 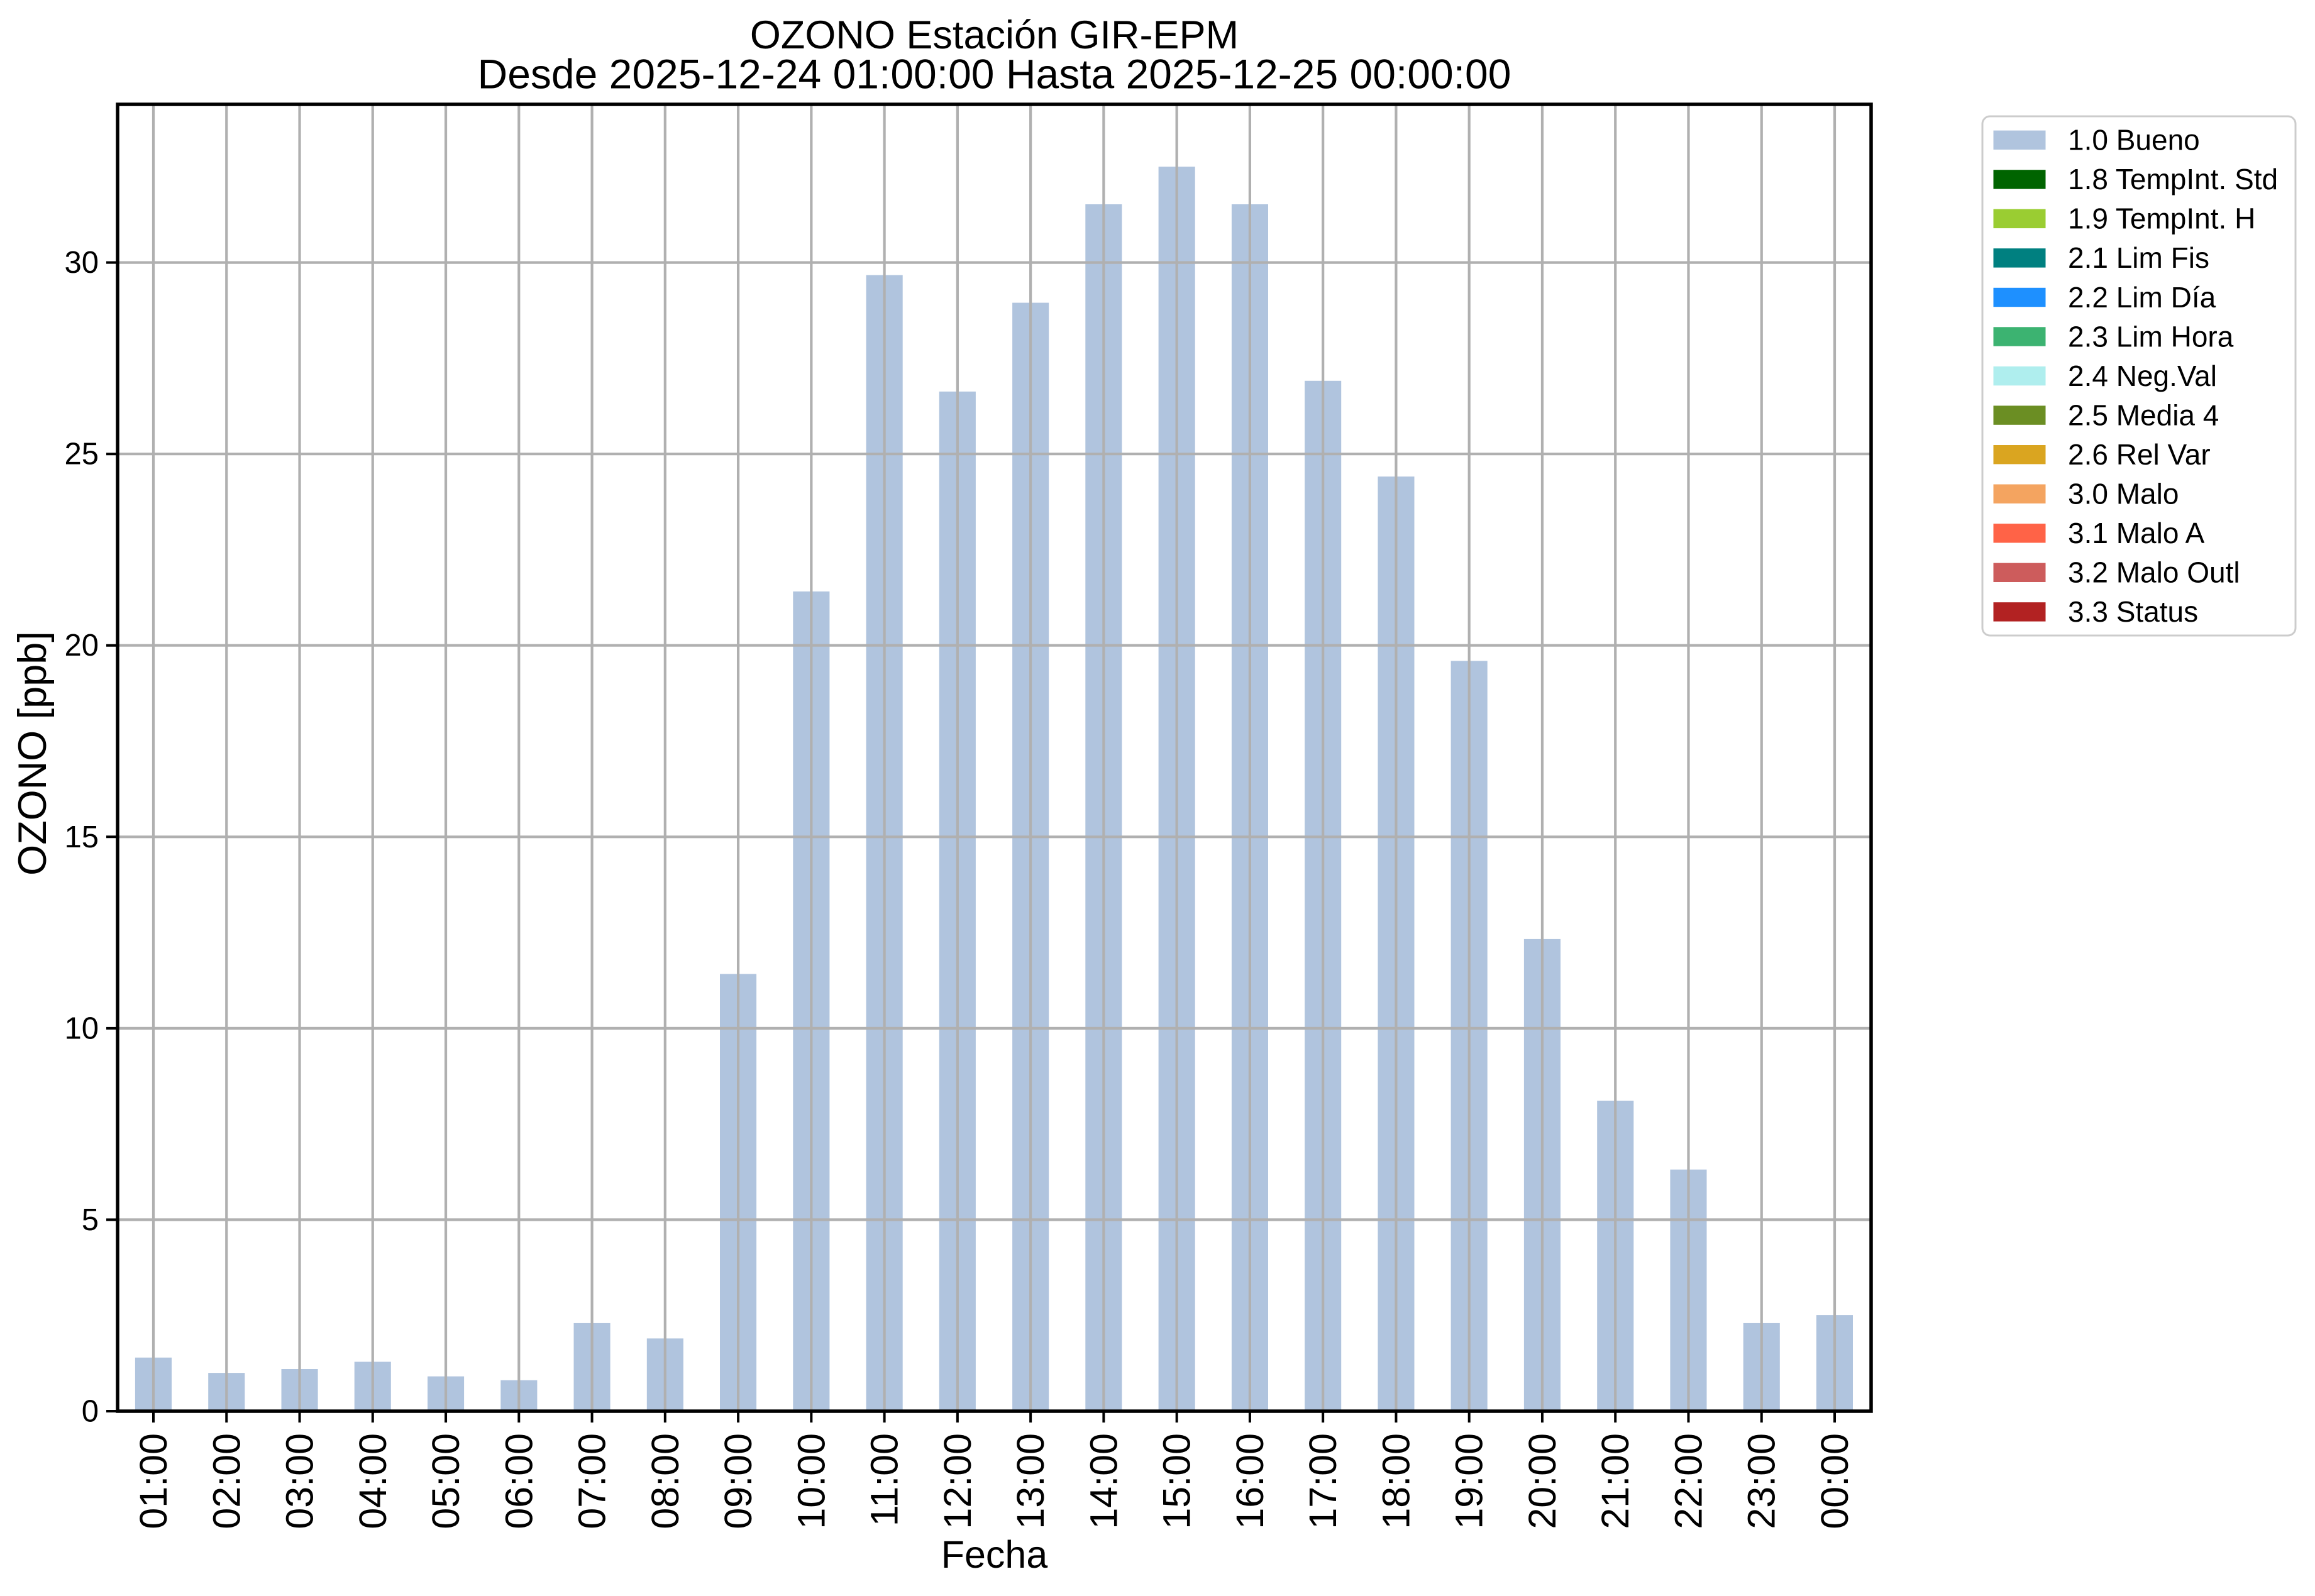 I want to click on svg-text: 22:00, so click(x=1688, y=1481).